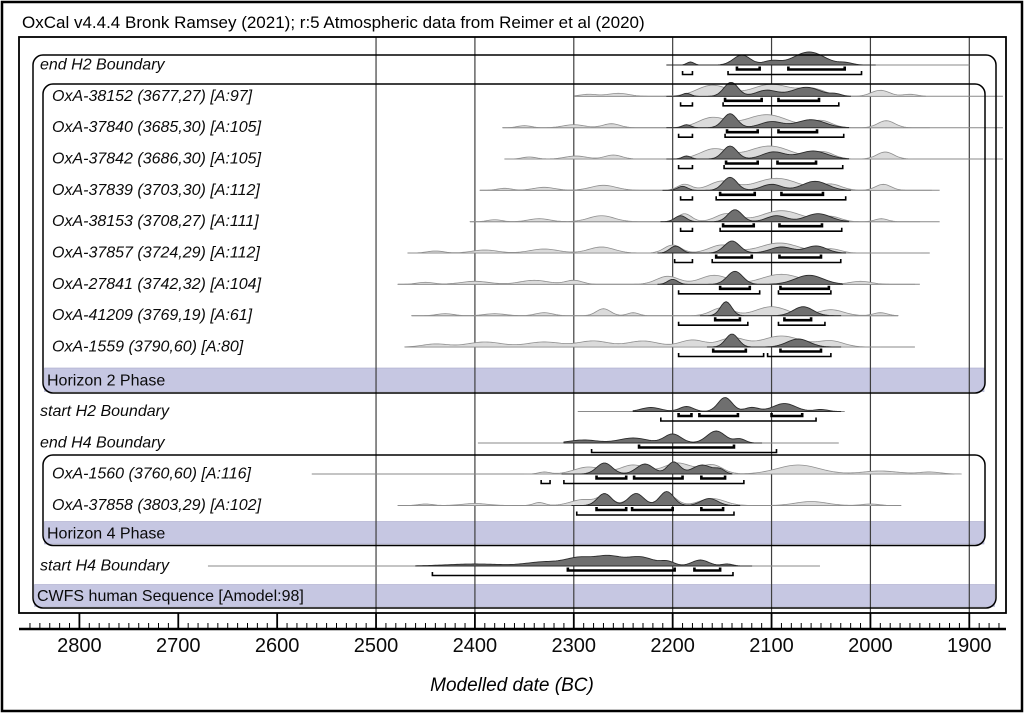 The width and height of the screenshot is (1024, 713). Describe the element at coordinates (105, 411) in the screenshot. I see `row-label-start-h2: start H2 Boundary` at that location.